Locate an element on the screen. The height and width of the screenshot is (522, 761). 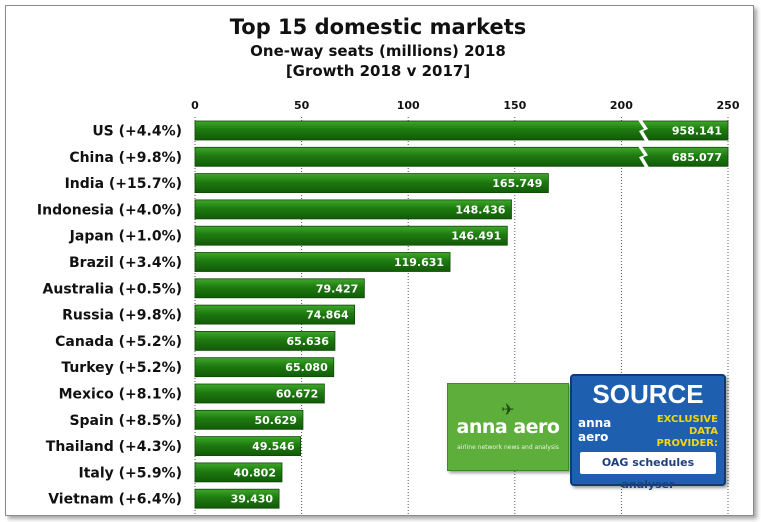
chart-title: Top 15 domestic markets is located at coordinates (378, 27).